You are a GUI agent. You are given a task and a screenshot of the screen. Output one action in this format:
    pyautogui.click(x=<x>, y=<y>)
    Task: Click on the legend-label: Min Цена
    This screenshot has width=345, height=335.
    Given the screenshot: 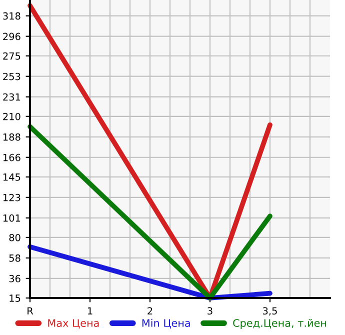 What is the action you would take?
    pyautogui.click(x=166, y=323)
    